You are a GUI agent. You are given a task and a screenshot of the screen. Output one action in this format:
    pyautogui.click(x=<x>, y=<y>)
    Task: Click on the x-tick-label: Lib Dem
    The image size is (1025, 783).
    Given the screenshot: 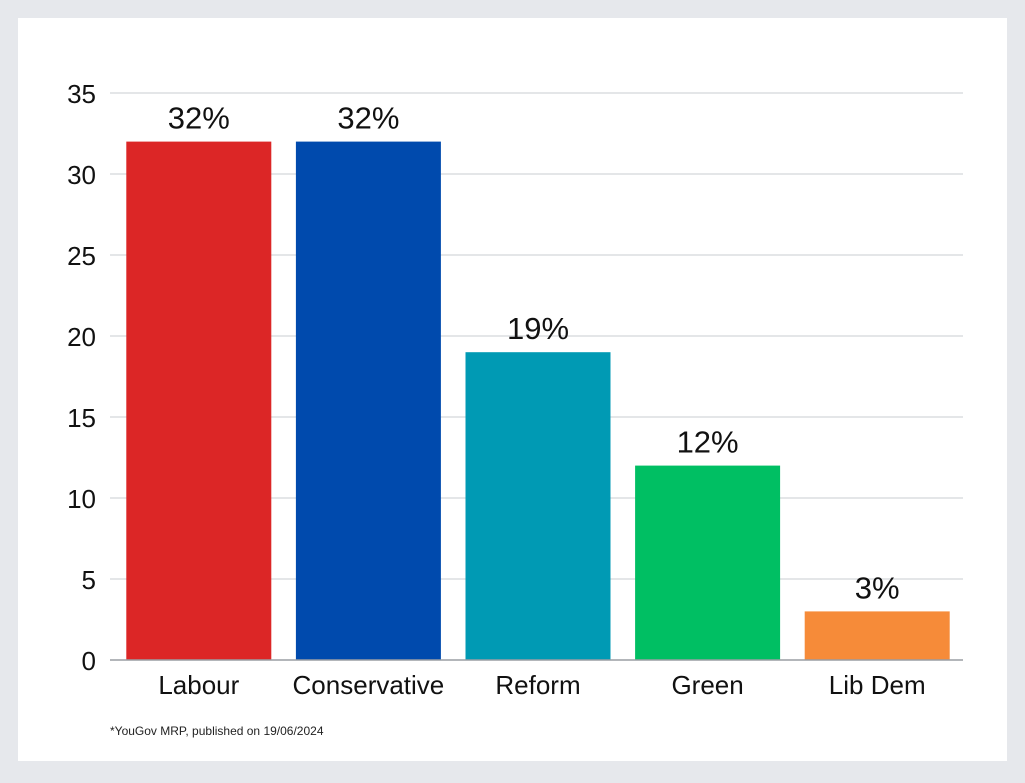 What is the action you would take?
    pyautogui.click(x=877, y=685)
    